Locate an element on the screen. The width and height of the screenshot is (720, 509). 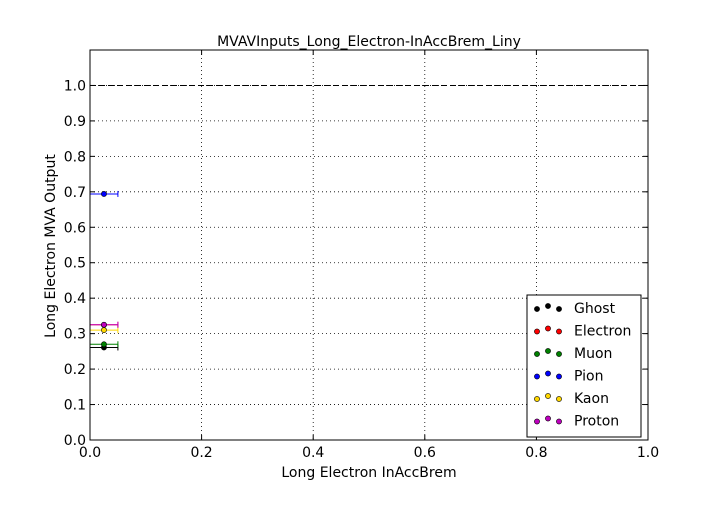
y-tick-label: 0.6 is located at coordinates (75, 228).